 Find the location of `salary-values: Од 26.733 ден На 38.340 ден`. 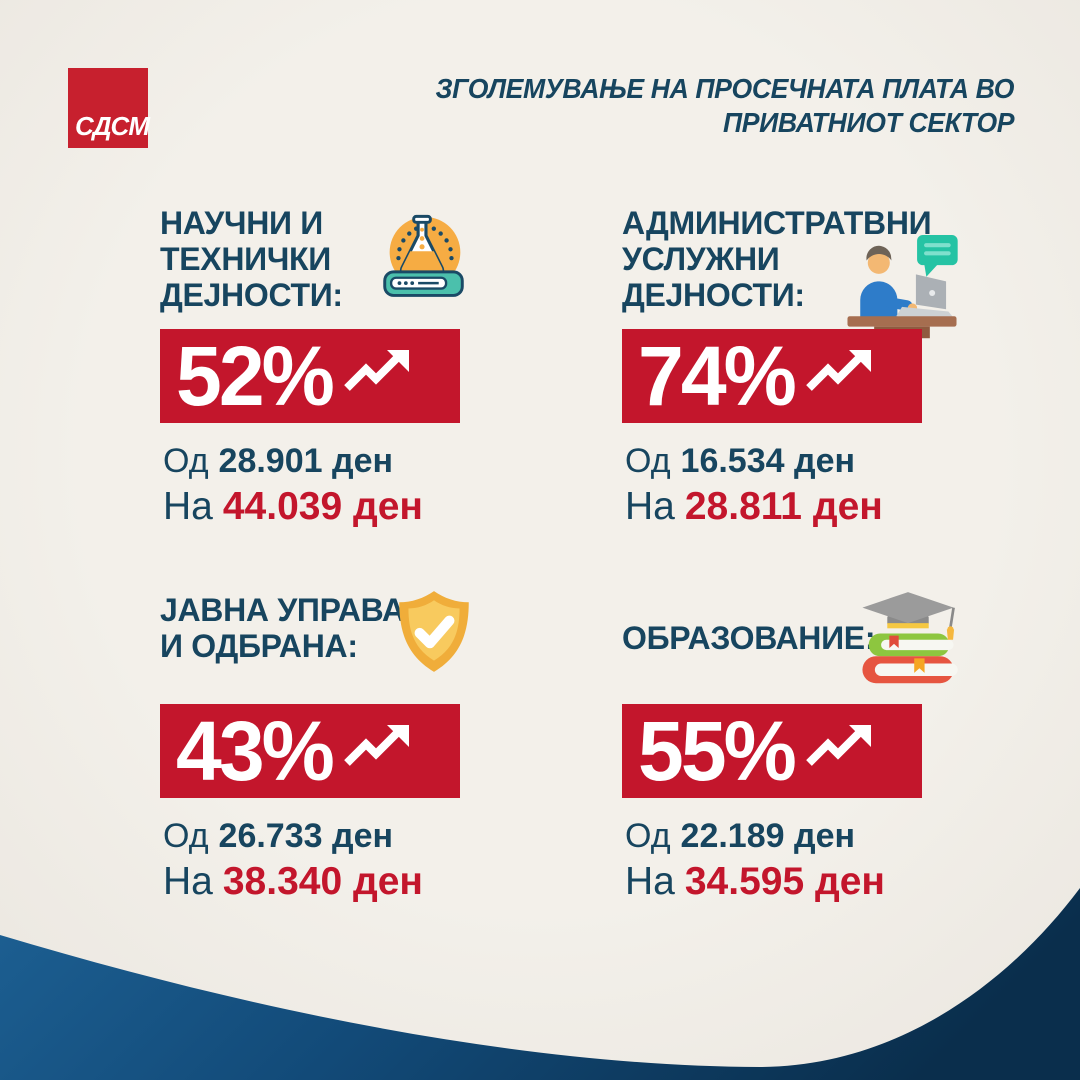

salary-values: Од 26.733 ден На 38.340 ден is located at coordinates (293, 861).